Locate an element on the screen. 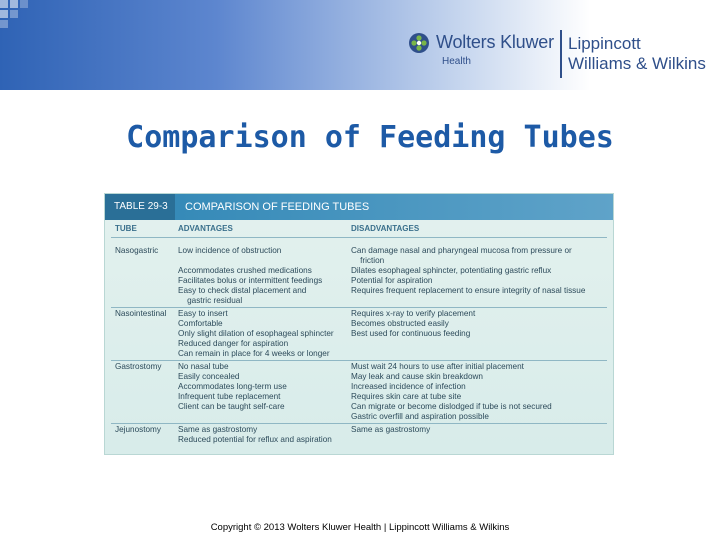  advantage-item: Low incidence of obstruction is located at coordinates (230, 250).